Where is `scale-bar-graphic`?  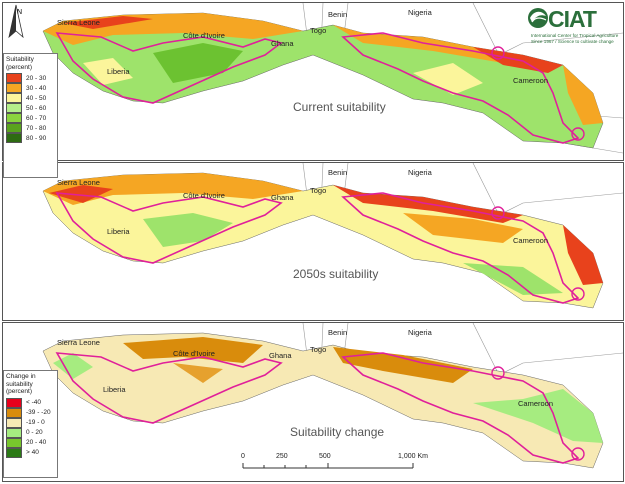
scale-bar-graphic is located at coordinates (328, 466).